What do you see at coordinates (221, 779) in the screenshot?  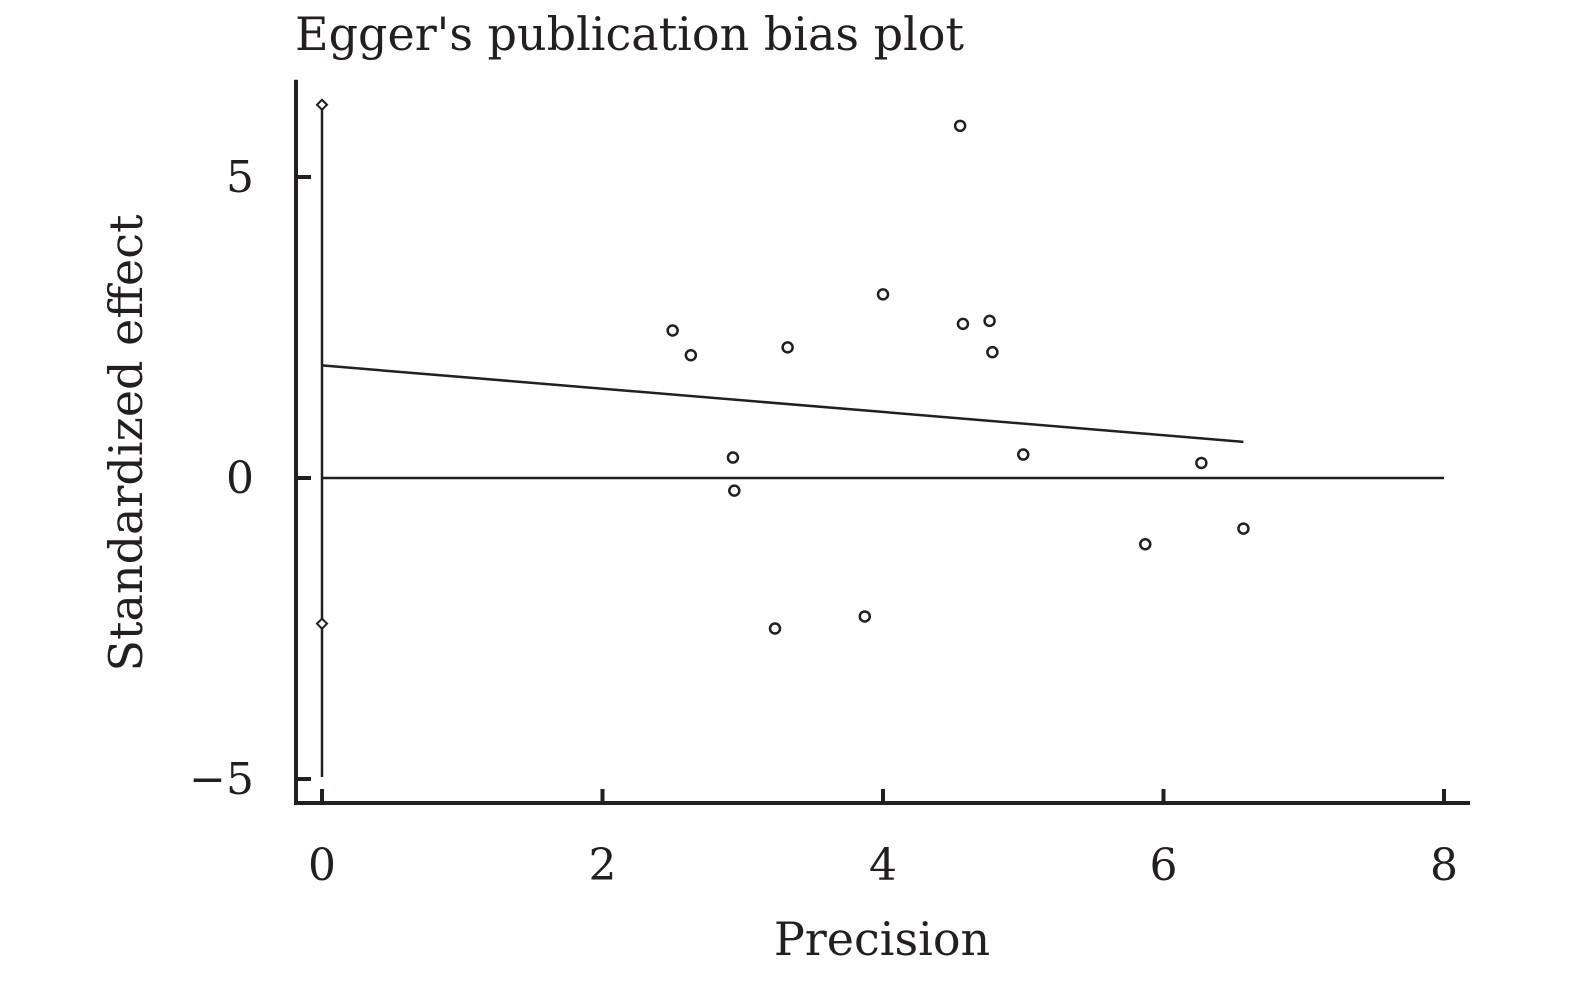 I see `y-tick-label: −5` at bounding box center [221, 779].